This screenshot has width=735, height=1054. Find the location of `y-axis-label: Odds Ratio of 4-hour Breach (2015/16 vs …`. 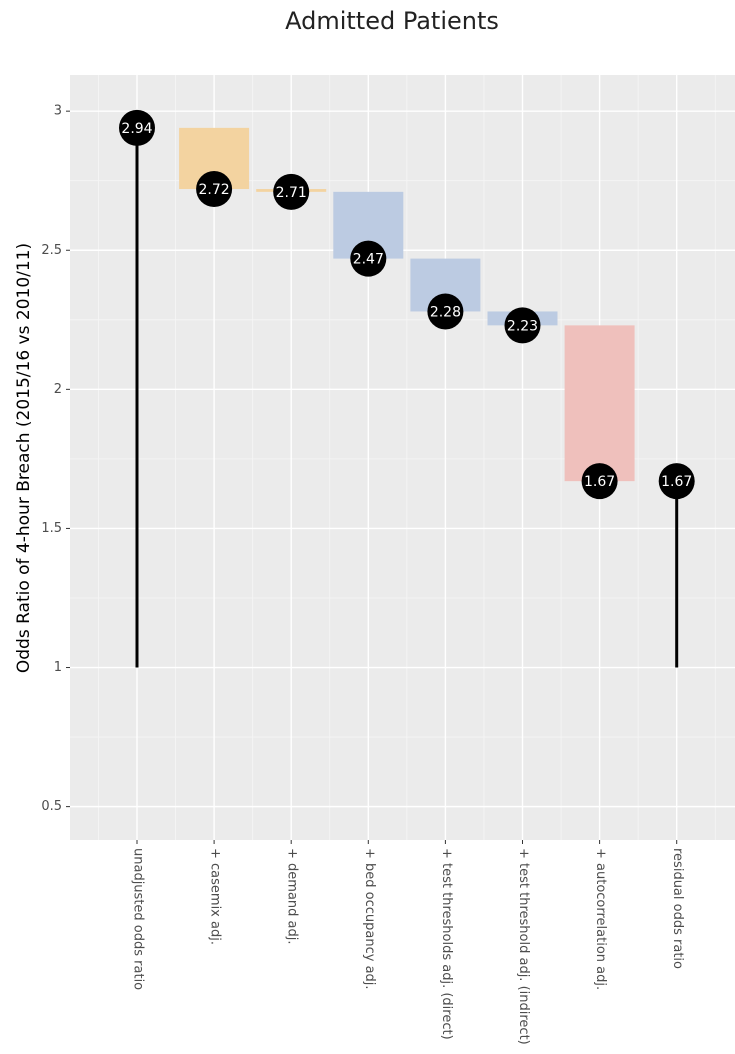

y-axis-label: Odds Ratio of 4-hour Breach (2015/16 vs … is located at coordinates (24, 458).